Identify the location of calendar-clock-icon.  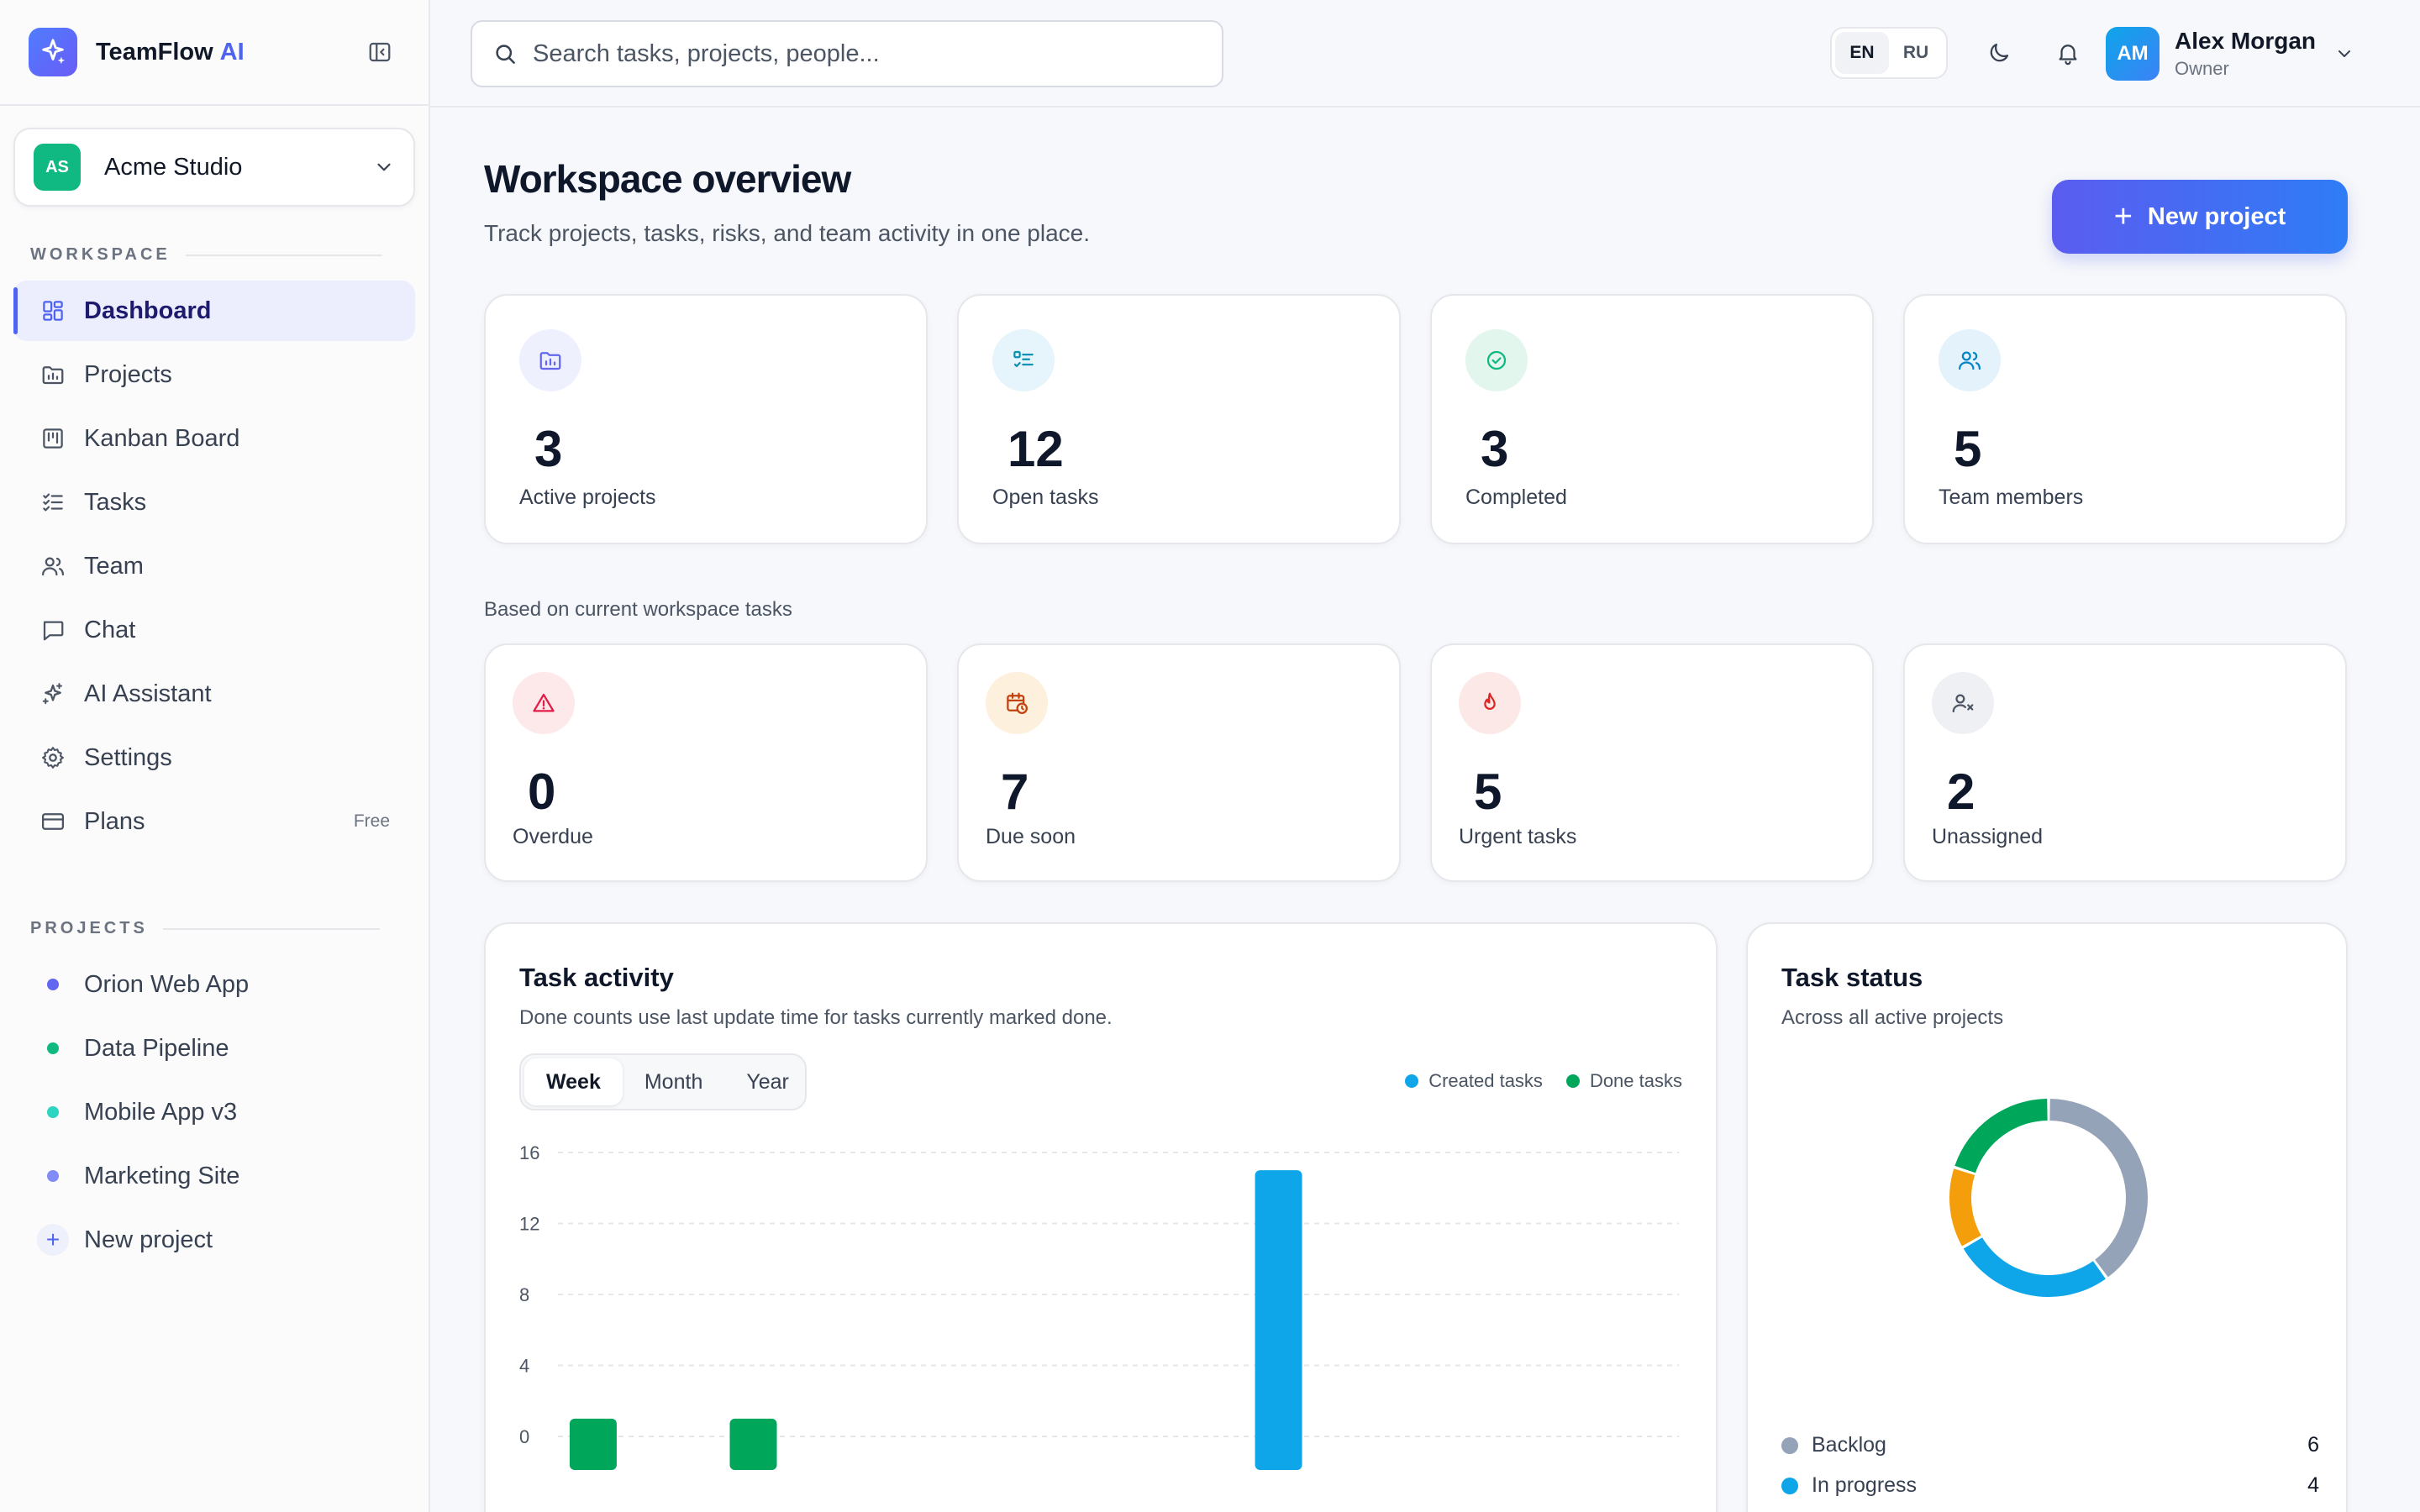
(1017, 703).